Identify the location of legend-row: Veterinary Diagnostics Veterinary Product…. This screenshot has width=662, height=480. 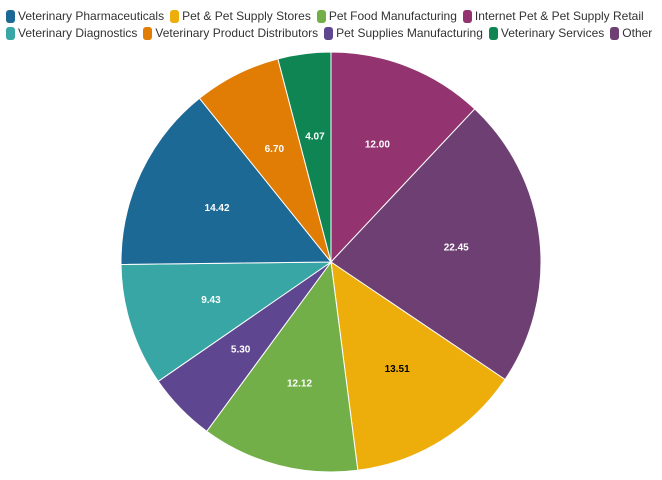
(331, 33).